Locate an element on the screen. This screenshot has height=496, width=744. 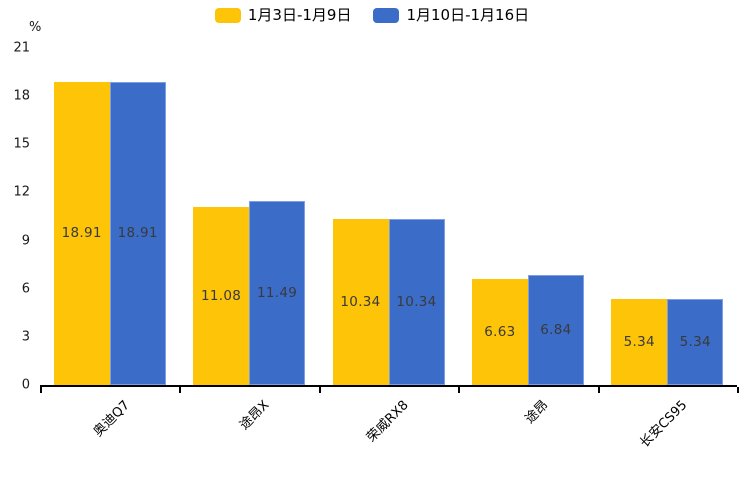
y-tick-label: 21 is located at coordinates (21, 48).